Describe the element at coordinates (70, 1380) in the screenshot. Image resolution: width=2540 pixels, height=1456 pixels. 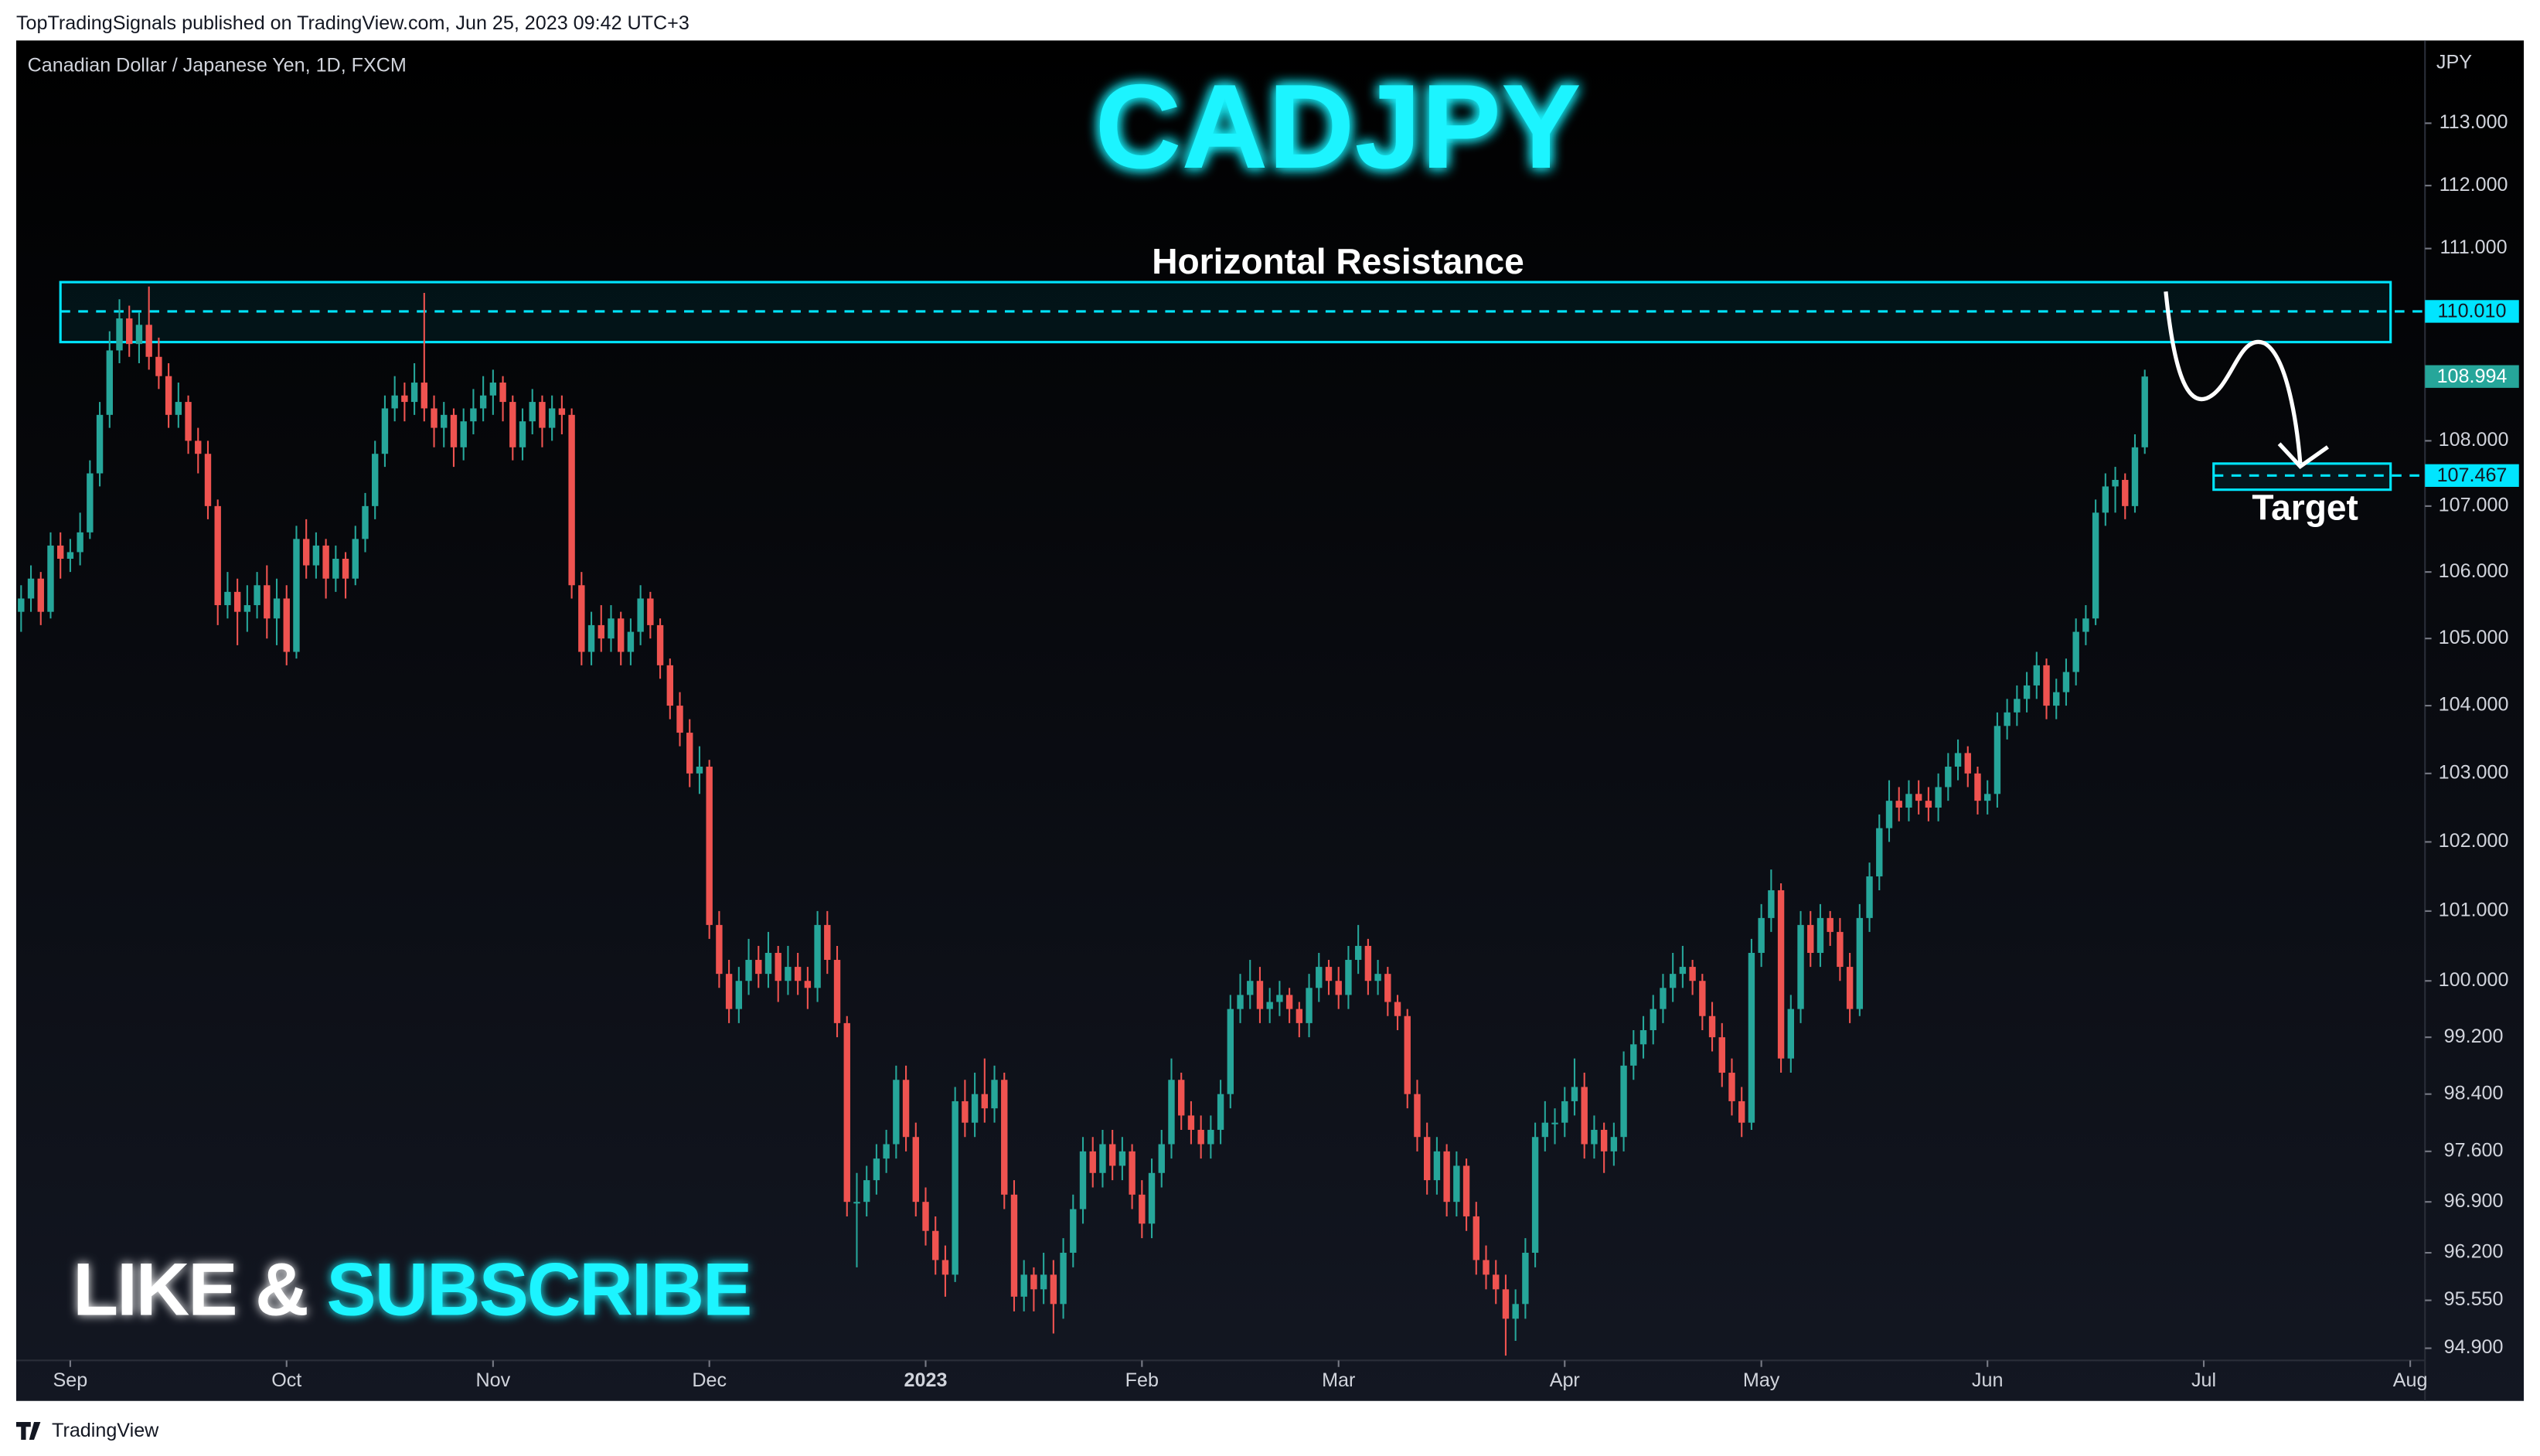
I see `x-tick-label: Sep` at that location.